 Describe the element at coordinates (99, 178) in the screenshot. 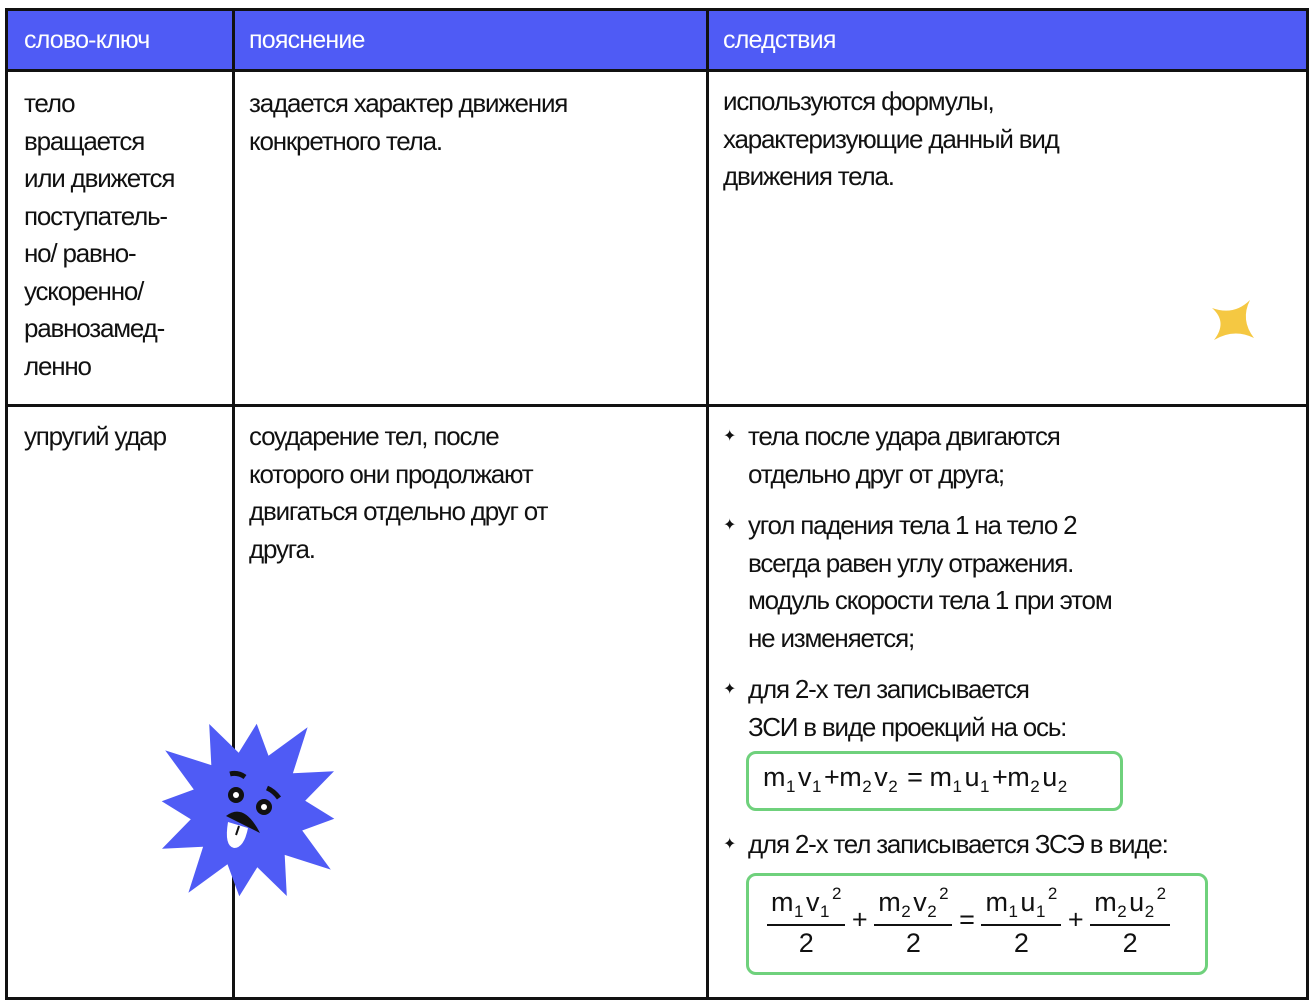

I see `text-line: или движется` at that location.